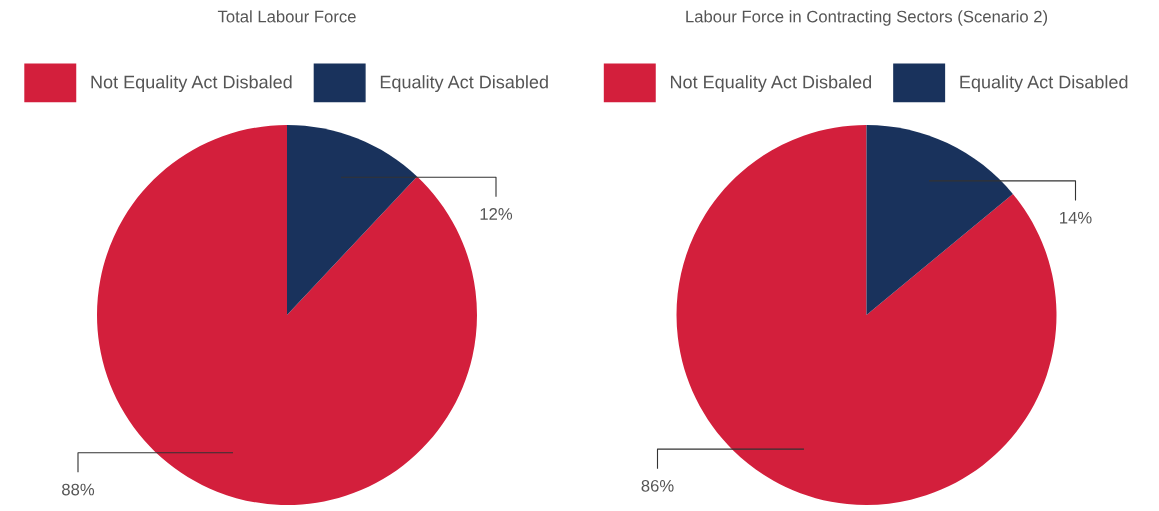 Image resolution: width=1159 pixels, height=511 pixels. What do you see at coordinates (771, 84) in the screenshot?
I see `slice-label: Not Equality Act Disbaled` at bounding box center [771, 84].